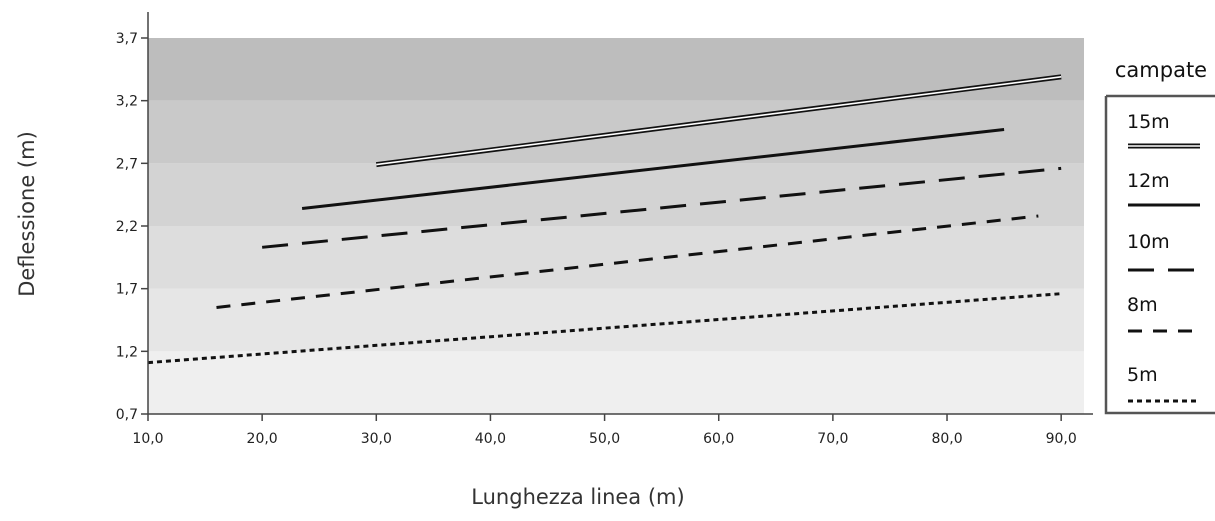 This screenshot has height=521, width=1215. I want to click on y-tick-label: 1,2, so click(127, 352).